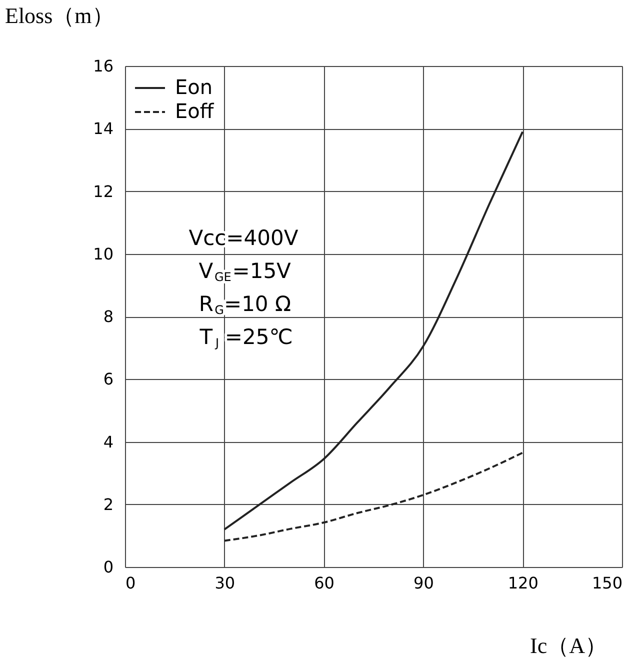 The width and height of the screenshot is (638, 666). What do you see at coordinates (103, 128) in the screenshot?
I see `y-tick-label: 14` at bounding box center [103, 128].